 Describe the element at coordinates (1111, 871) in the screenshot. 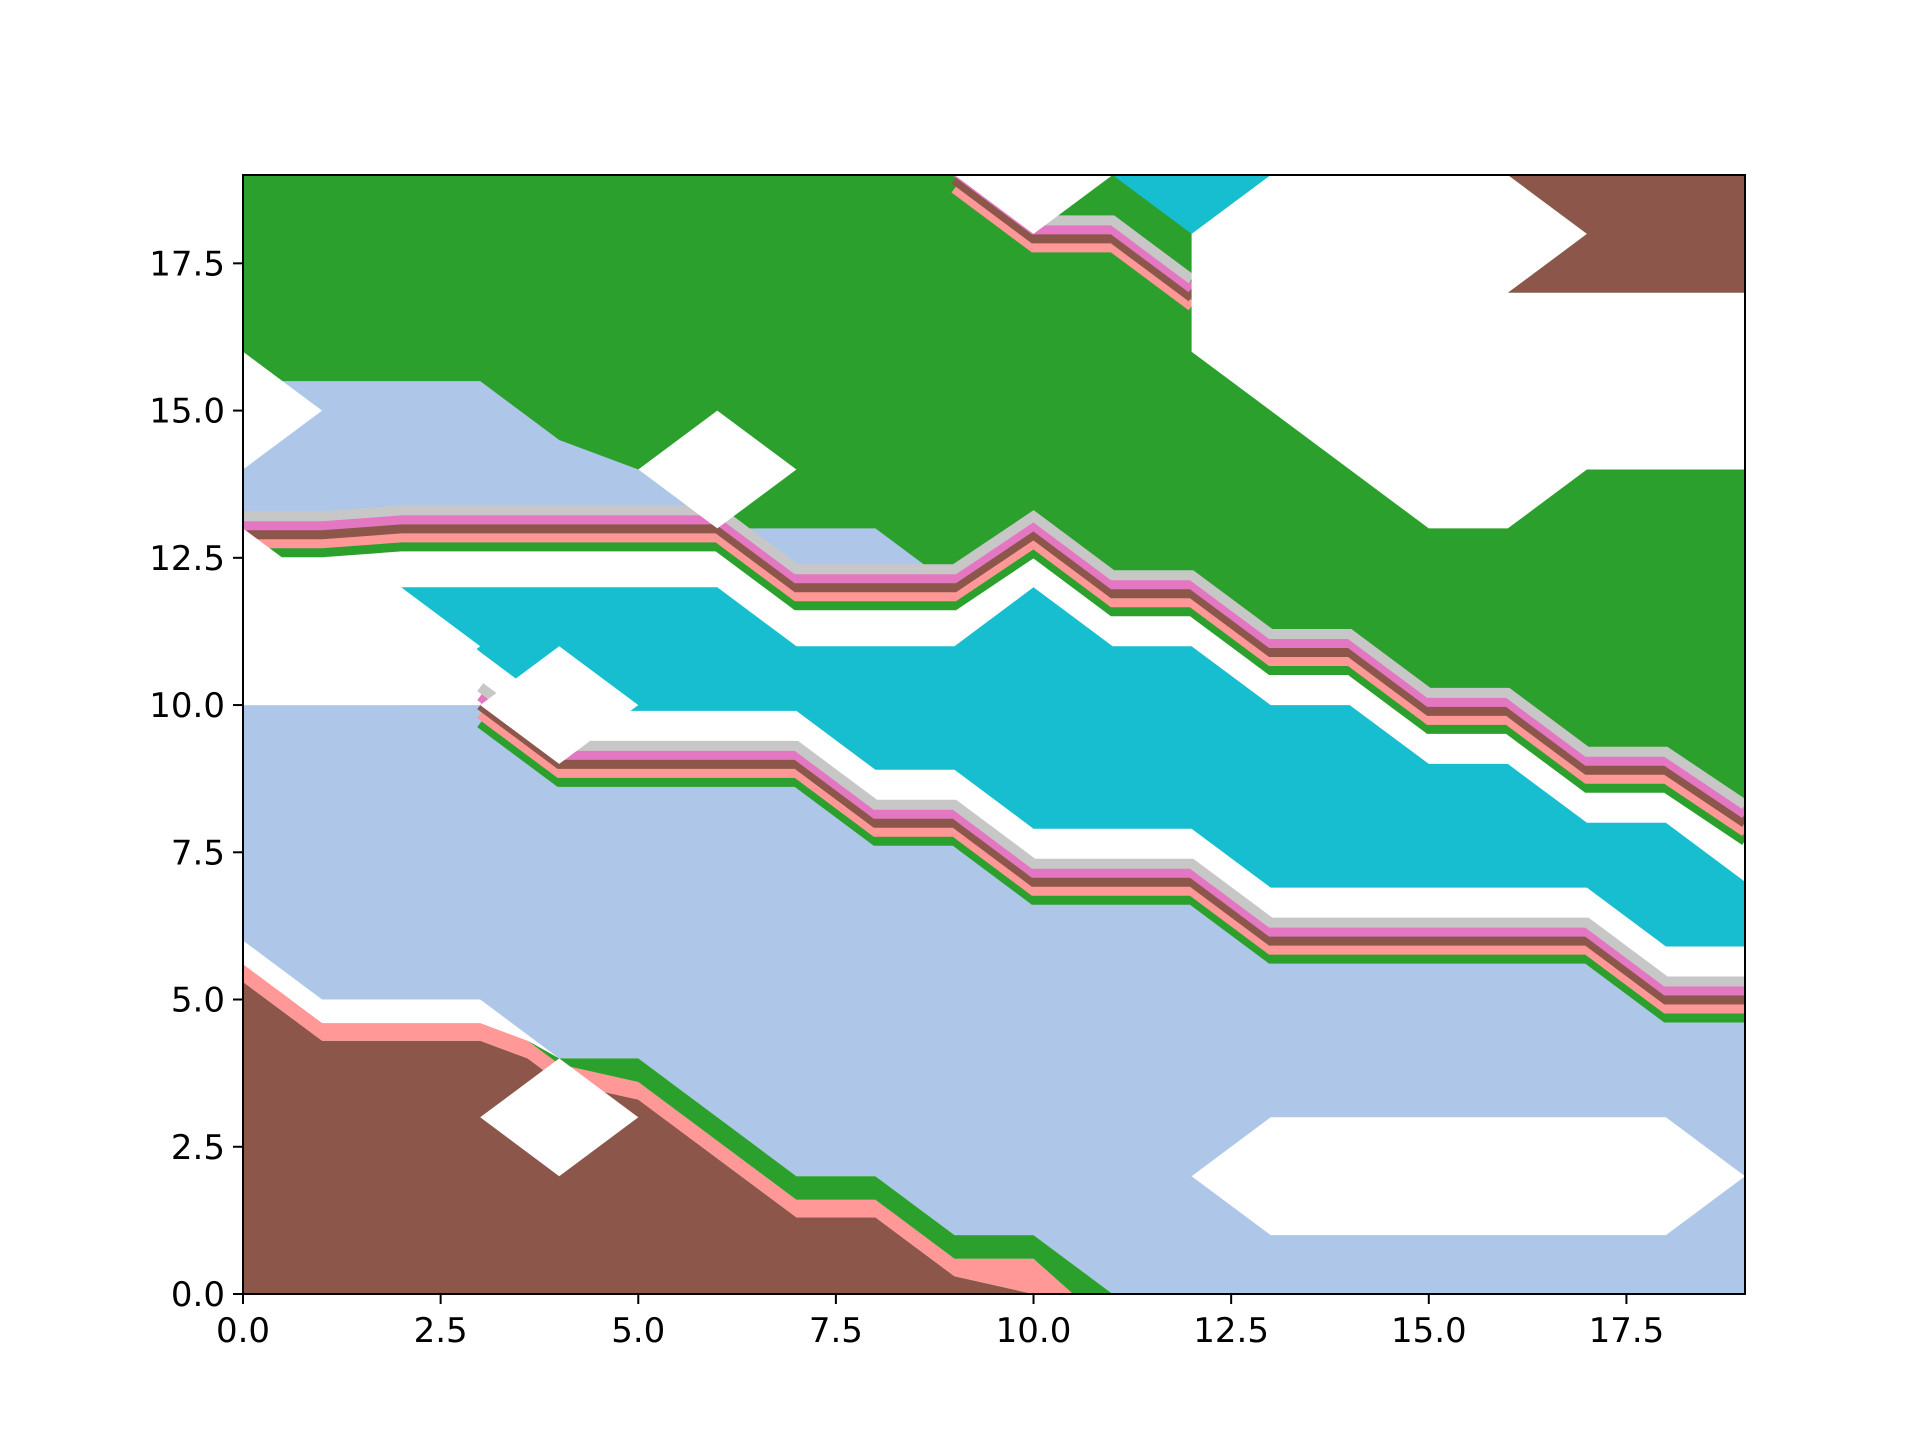

I see `band-line-green` at that location.